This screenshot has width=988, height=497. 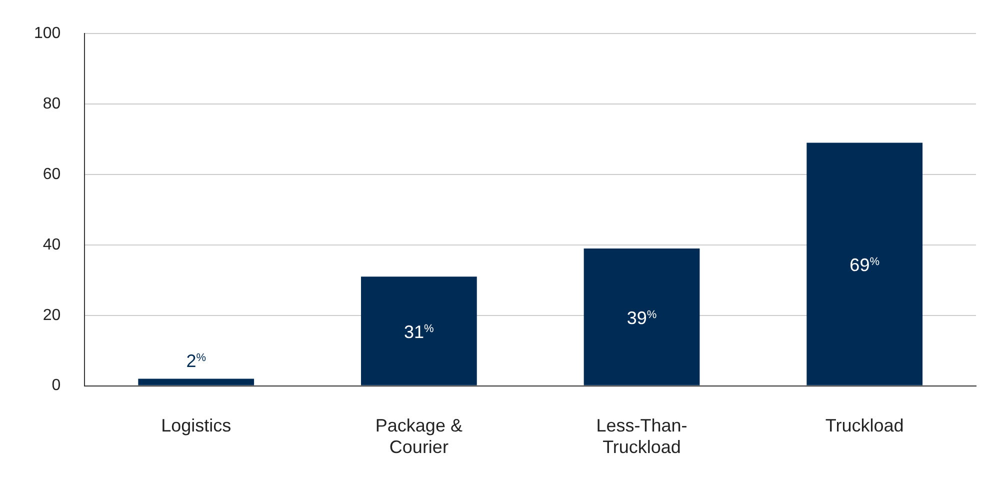 I want to click on x-tick-label: Package & Courier, so click(x=418, y=437).